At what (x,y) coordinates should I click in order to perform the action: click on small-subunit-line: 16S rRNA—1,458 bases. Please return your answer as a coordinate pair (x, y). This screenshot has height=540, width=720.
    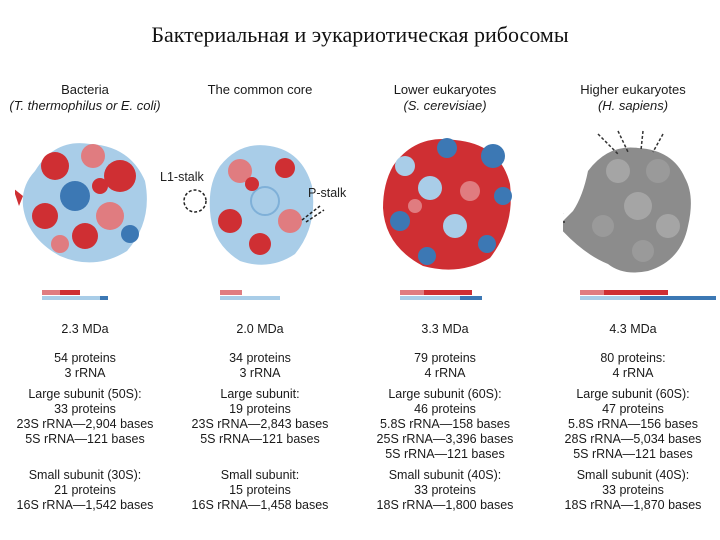
    Looking at the image, I should click on (260, 505).